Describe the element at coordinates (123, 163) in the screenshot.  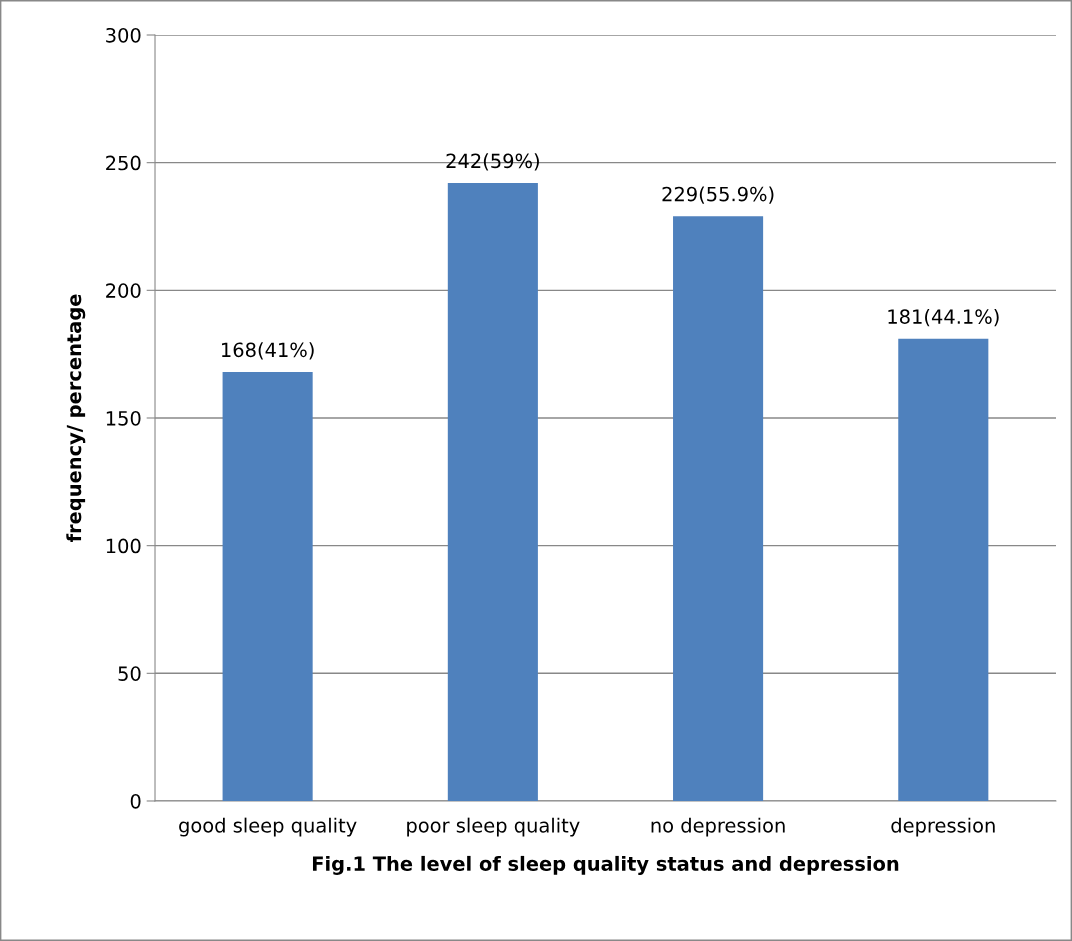
I see `y-tick-label: 250` at that location.